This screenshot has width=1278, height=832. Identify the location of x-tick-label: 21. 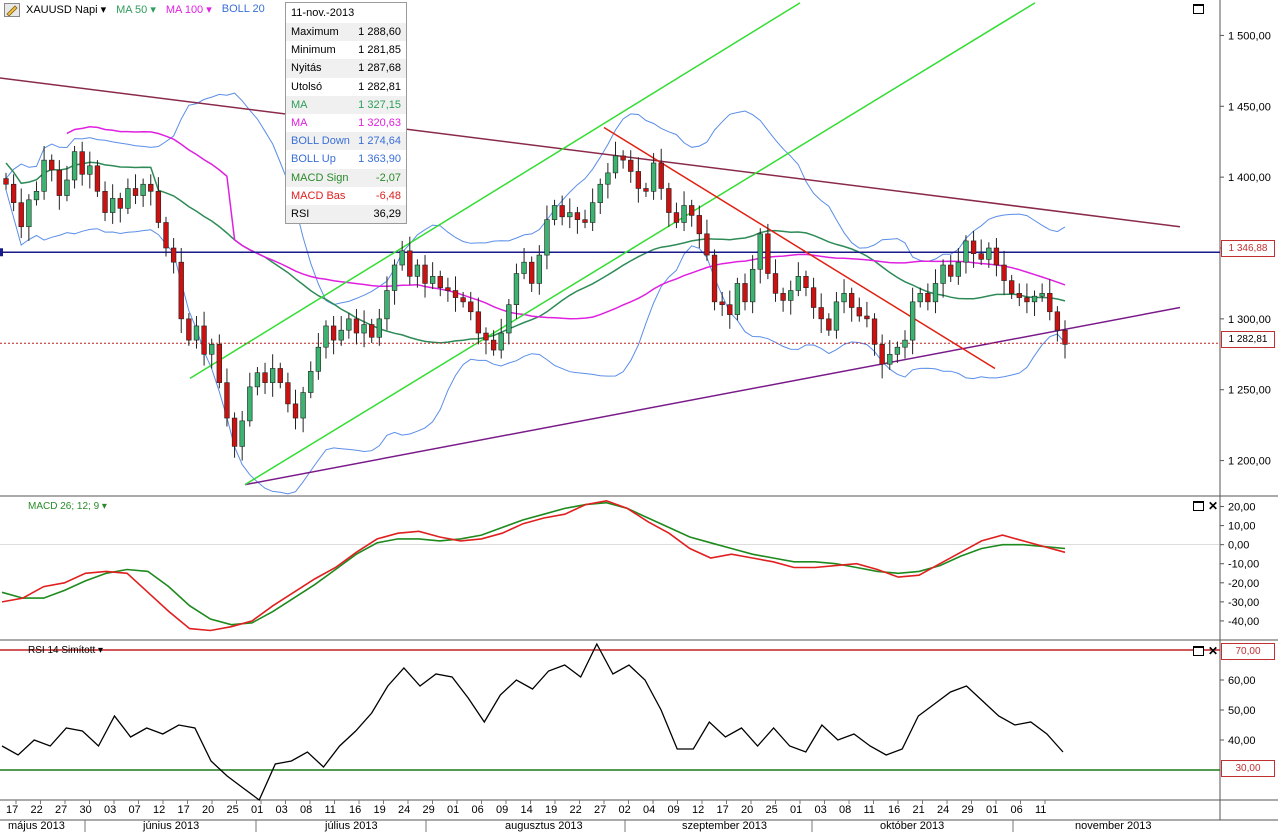
(919, 810).